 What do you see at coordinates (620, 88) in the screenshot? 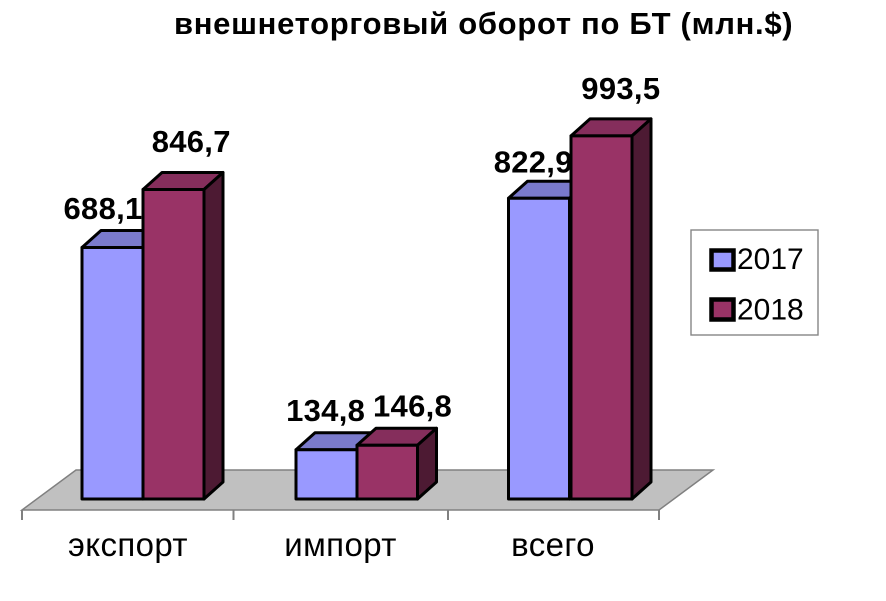
I see `svg-text: 993,5` at bounding box center [620, 88].